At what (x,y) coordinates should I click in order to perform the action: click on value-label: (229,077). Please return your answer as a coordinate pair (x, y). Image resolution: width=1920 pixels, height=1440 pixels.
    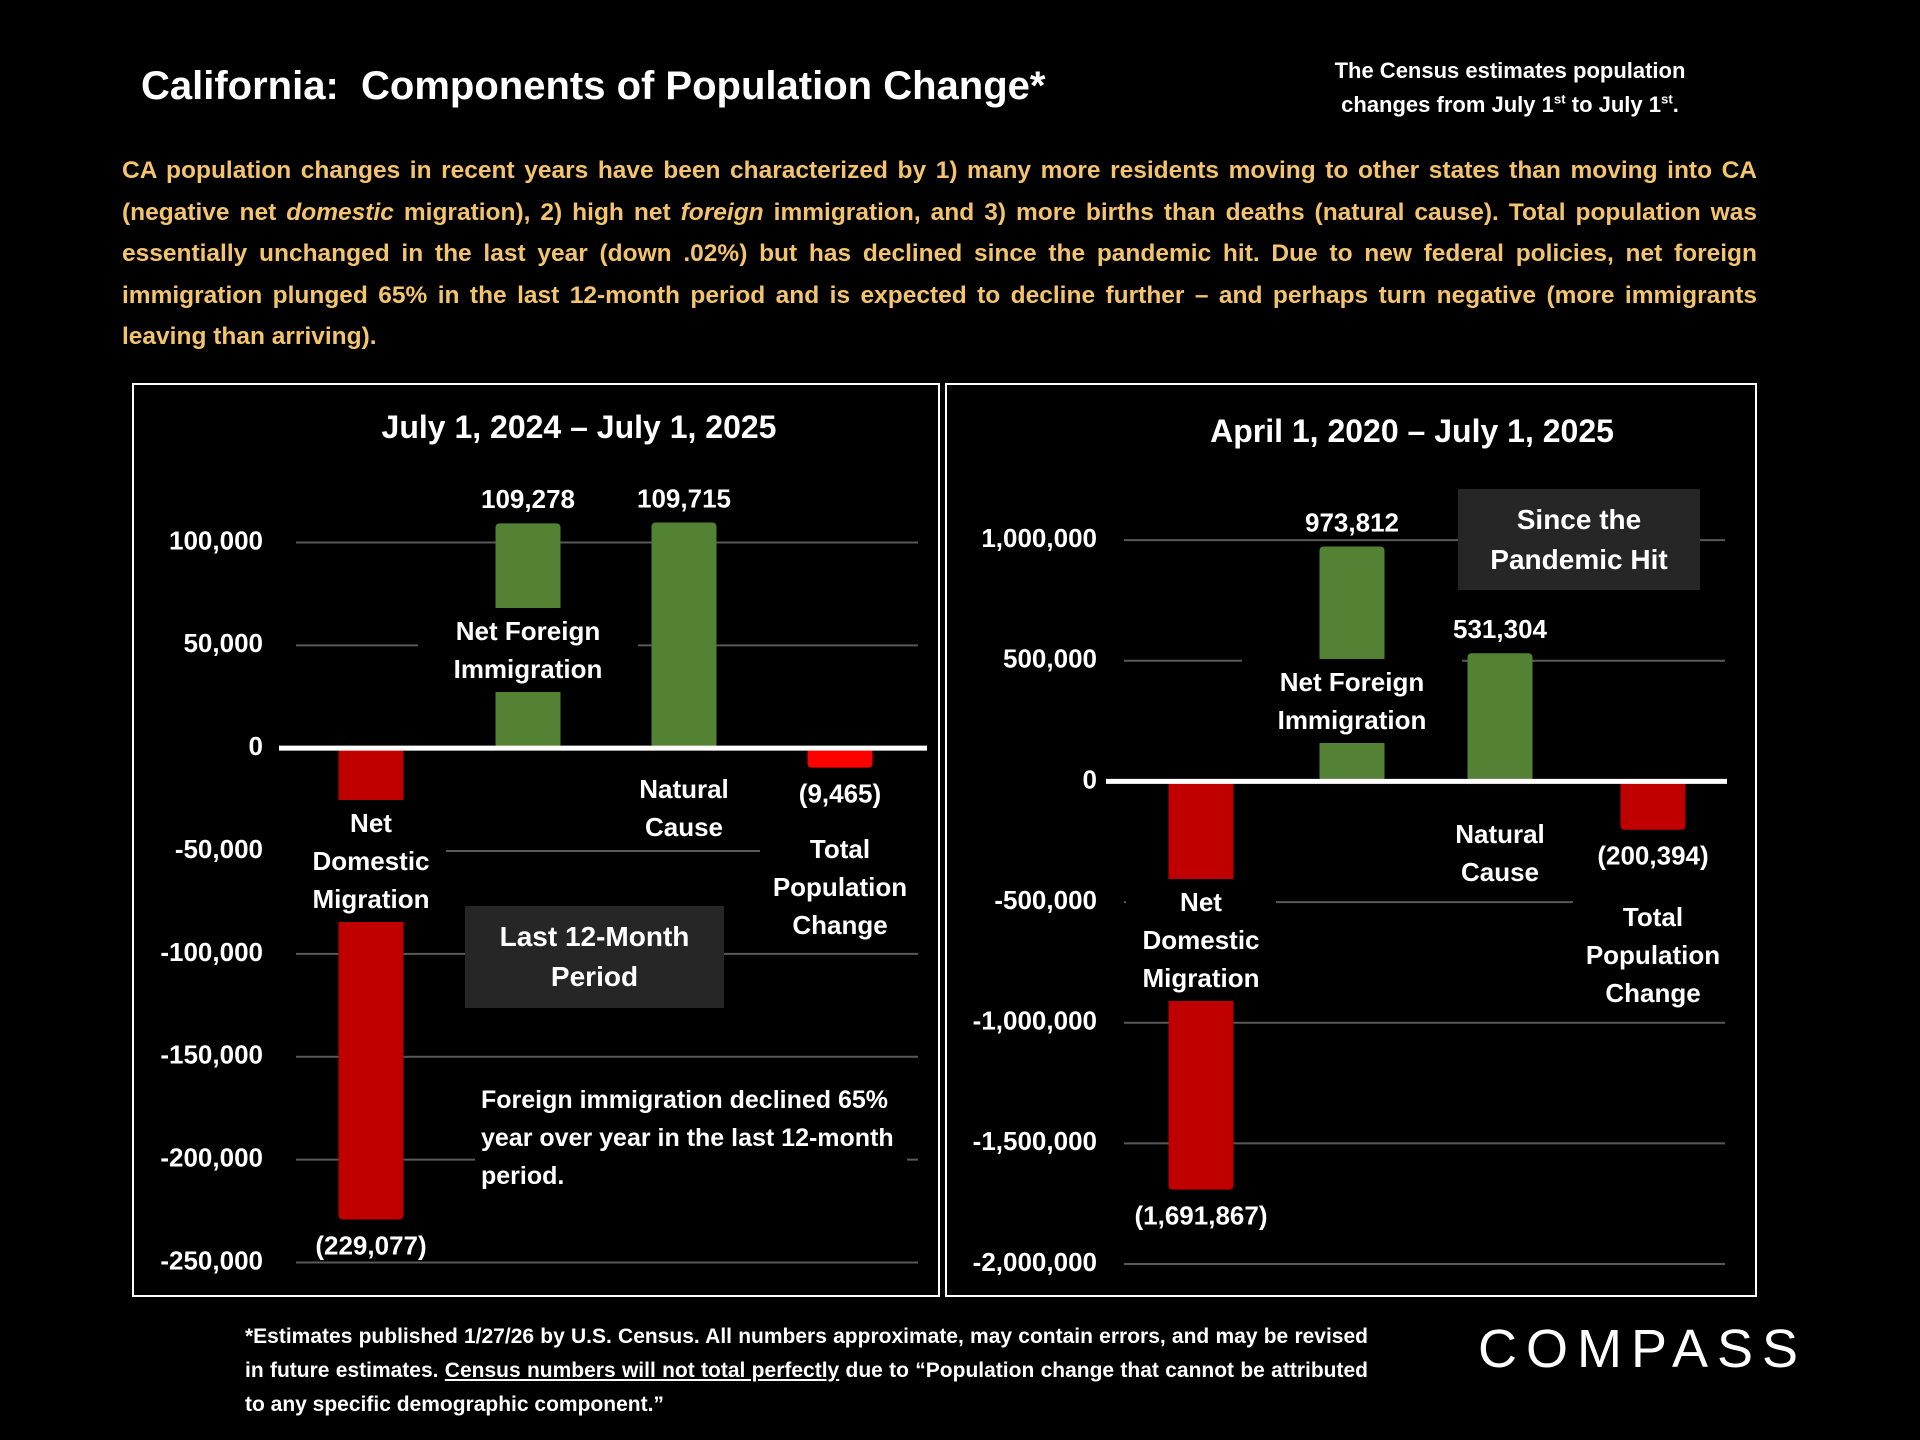
    Looking at the image, I should click on (370, 1245).